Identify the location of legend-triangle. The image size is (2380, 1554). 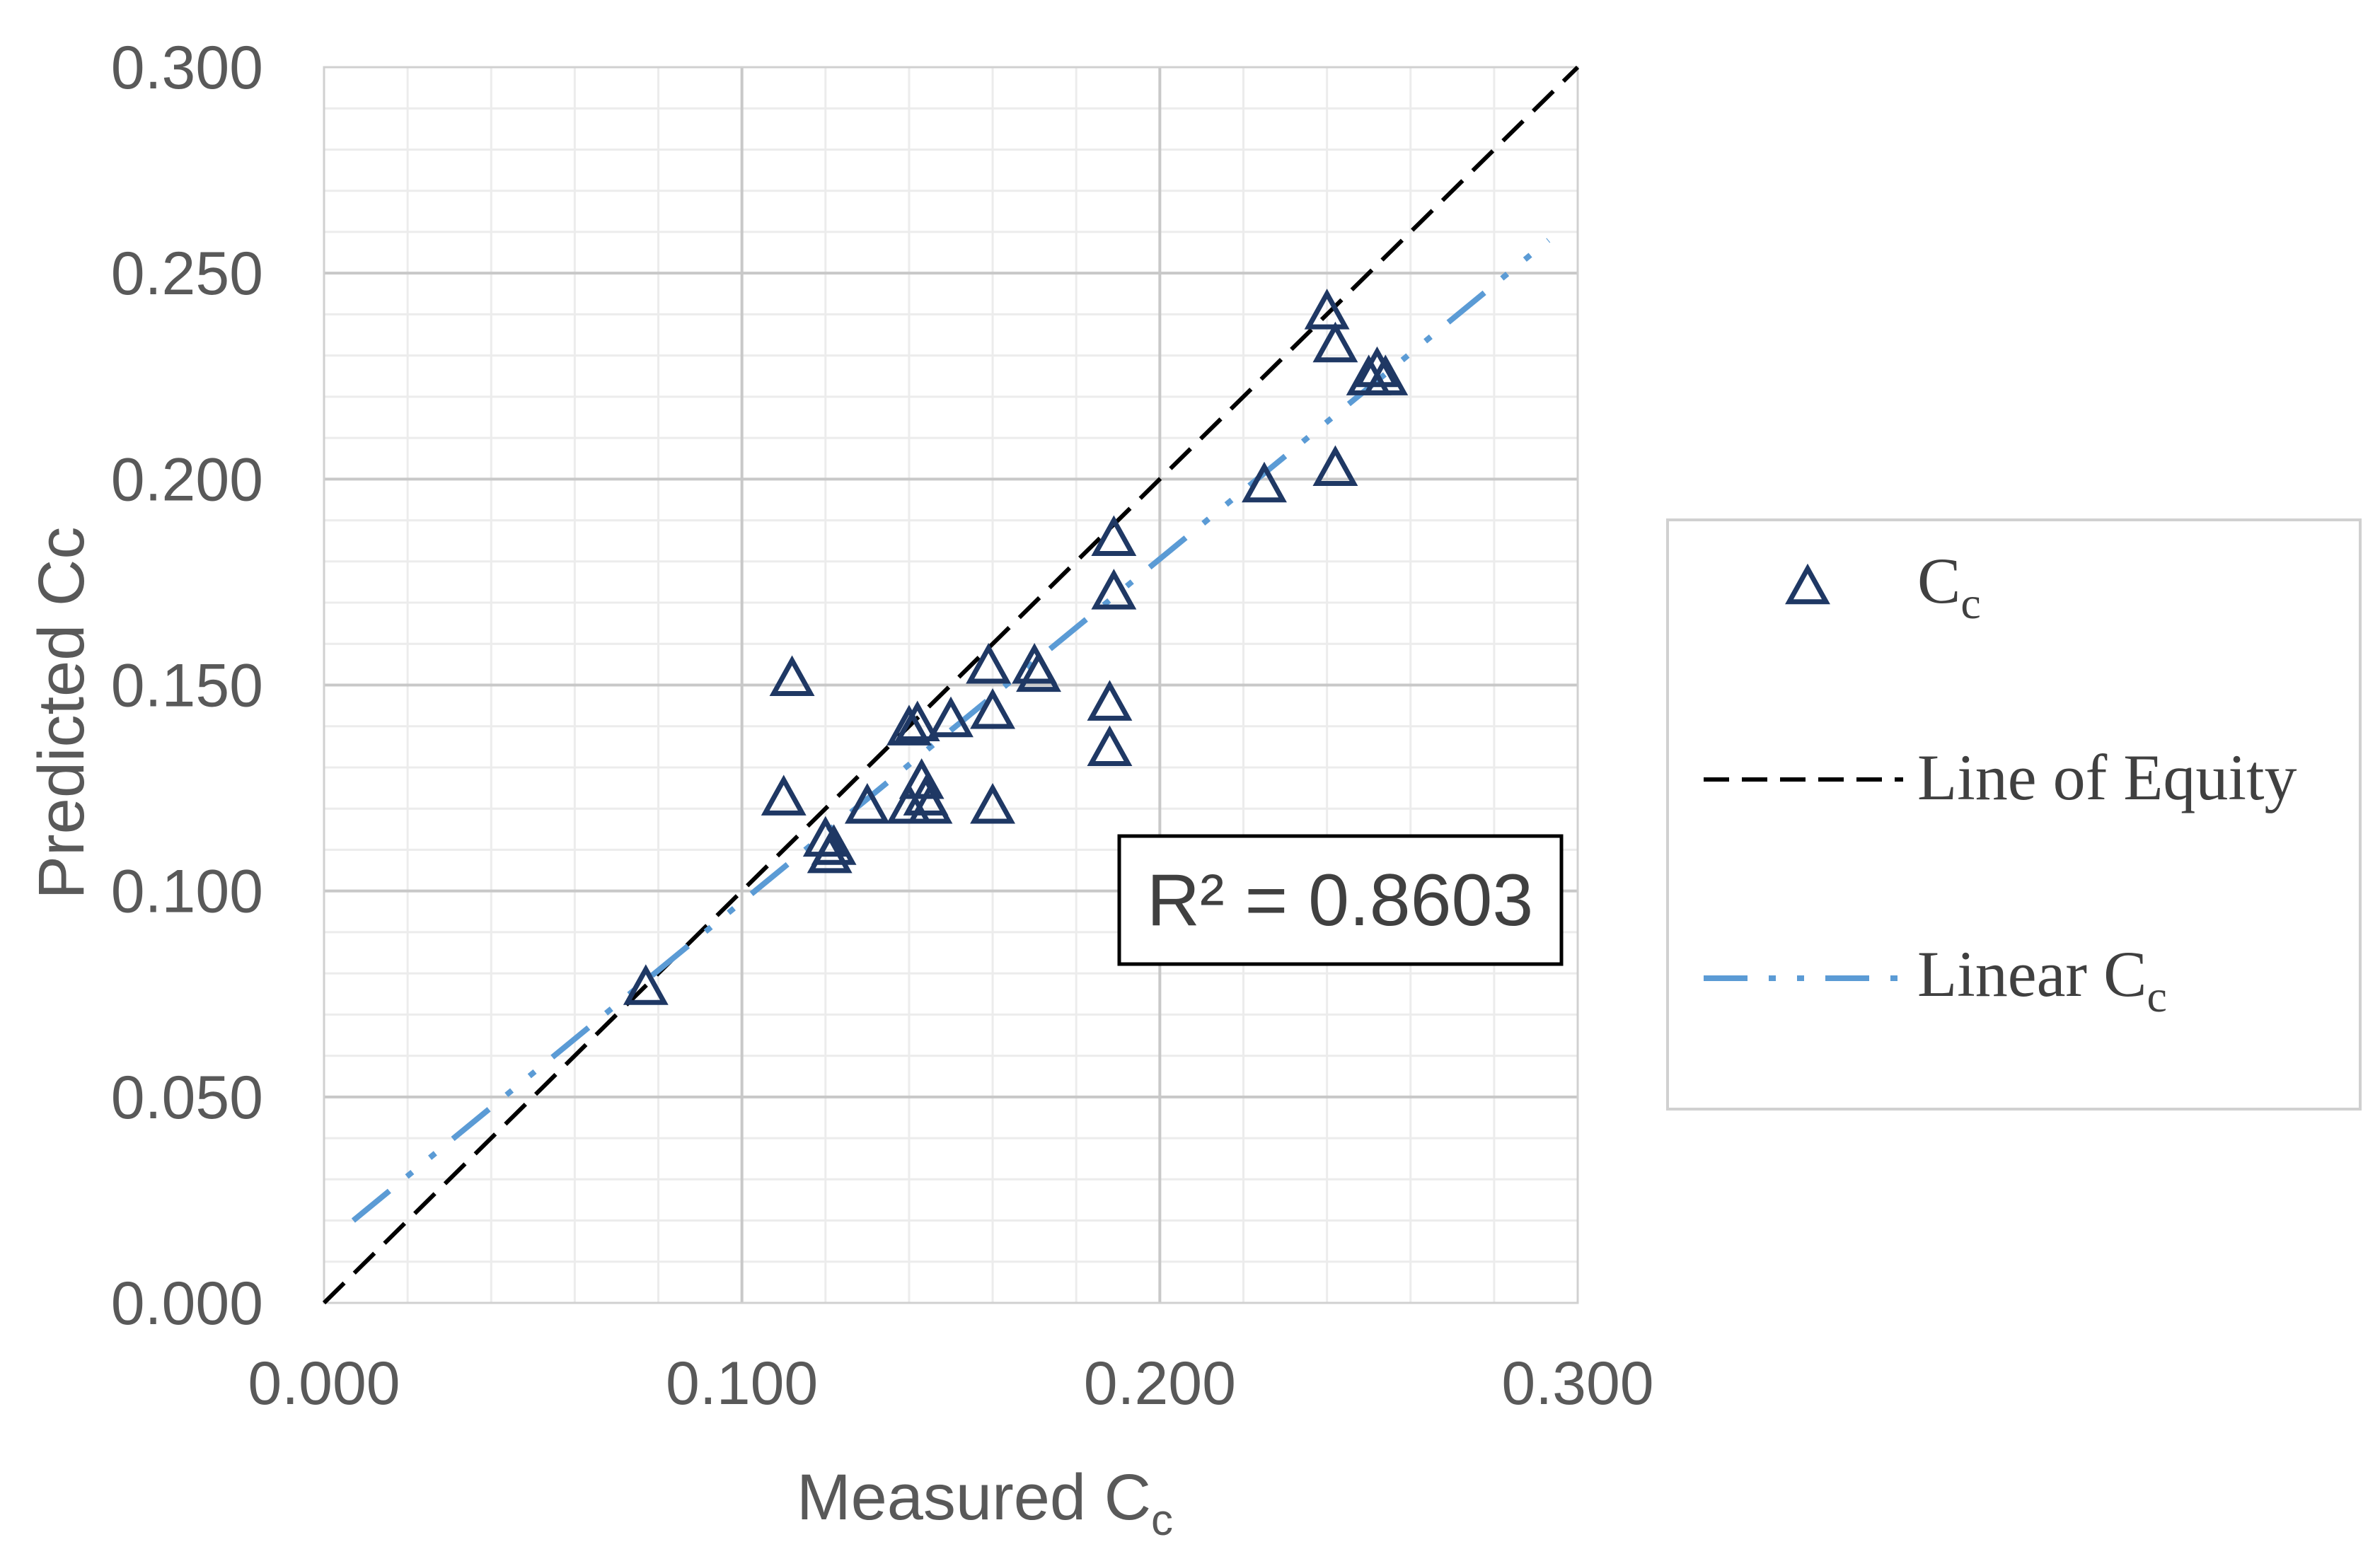
(1807, 584).